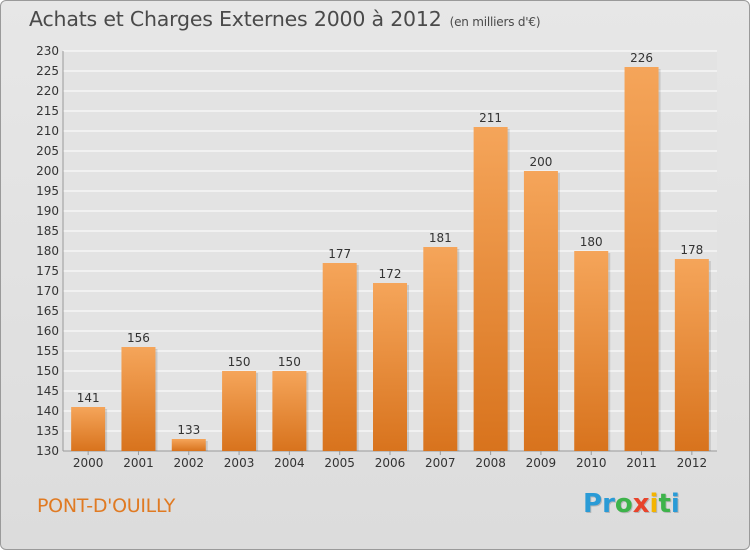 This screenshot has width=750, height=550. I want to click on bar-value-label: 172, so click(390, 274).